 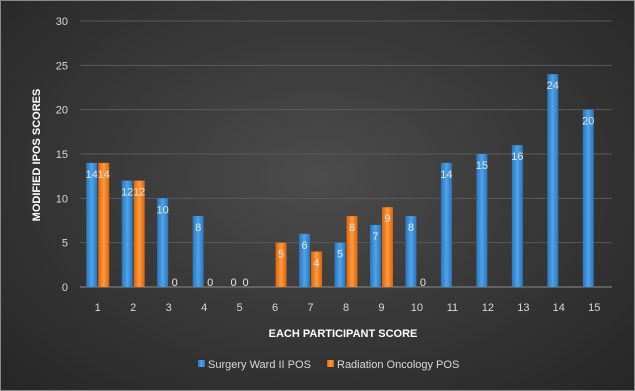 I want to click on x-axis-title: EACH PARTICIPANT SCORE, so click(x=343, y=334).